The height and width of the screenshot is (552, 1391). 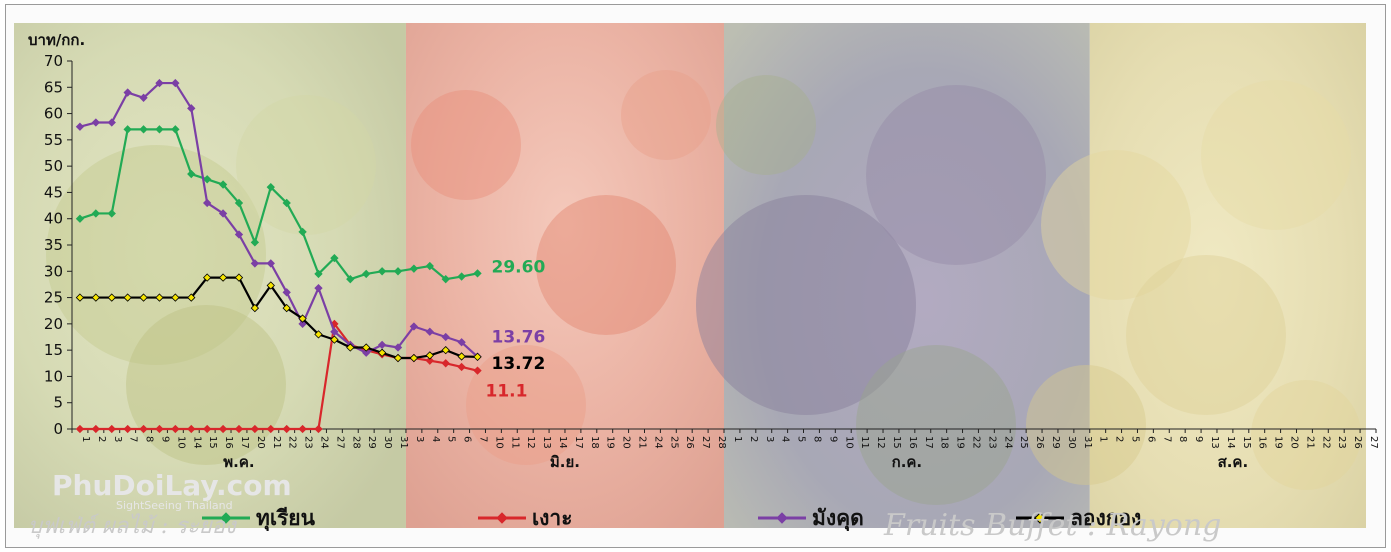 What do you see at coordinates (164, 439) in the screenshot?
I see `x-tick-label: 9` at bounding box center [164, 439].